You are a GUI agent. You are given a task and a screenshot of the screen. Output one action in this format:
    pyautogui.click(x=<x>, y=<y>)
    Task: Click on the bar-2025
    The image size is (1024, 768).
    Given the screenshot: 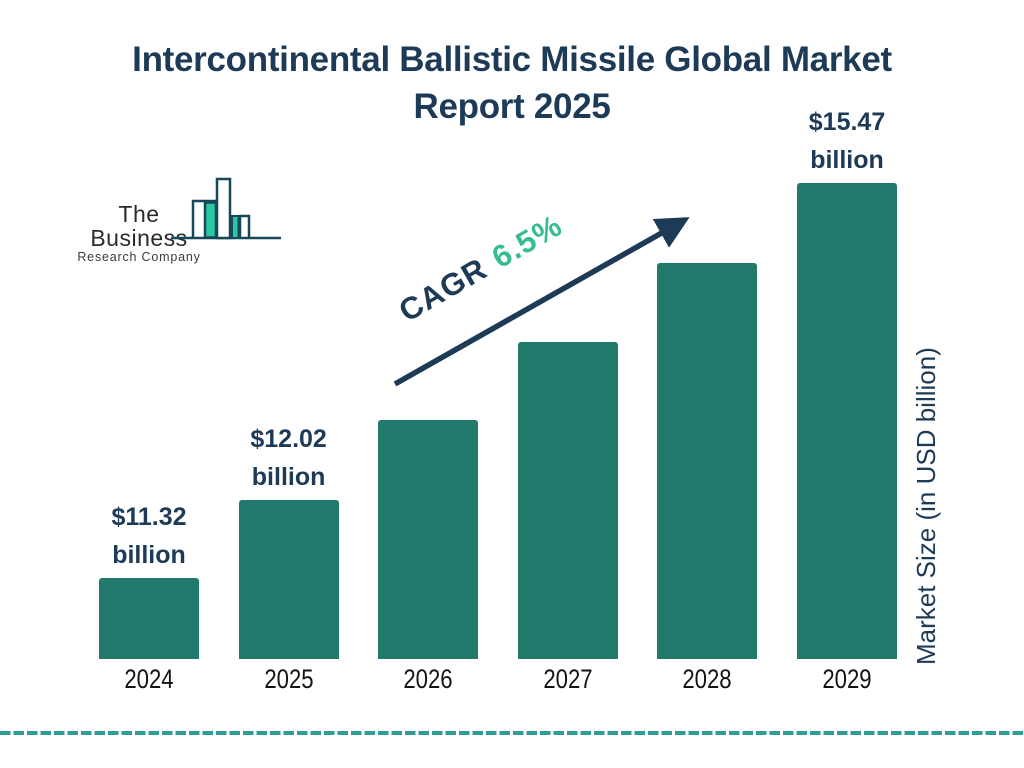 What is the action you would take?
    pyautogui.click(x=288, y=579)
    